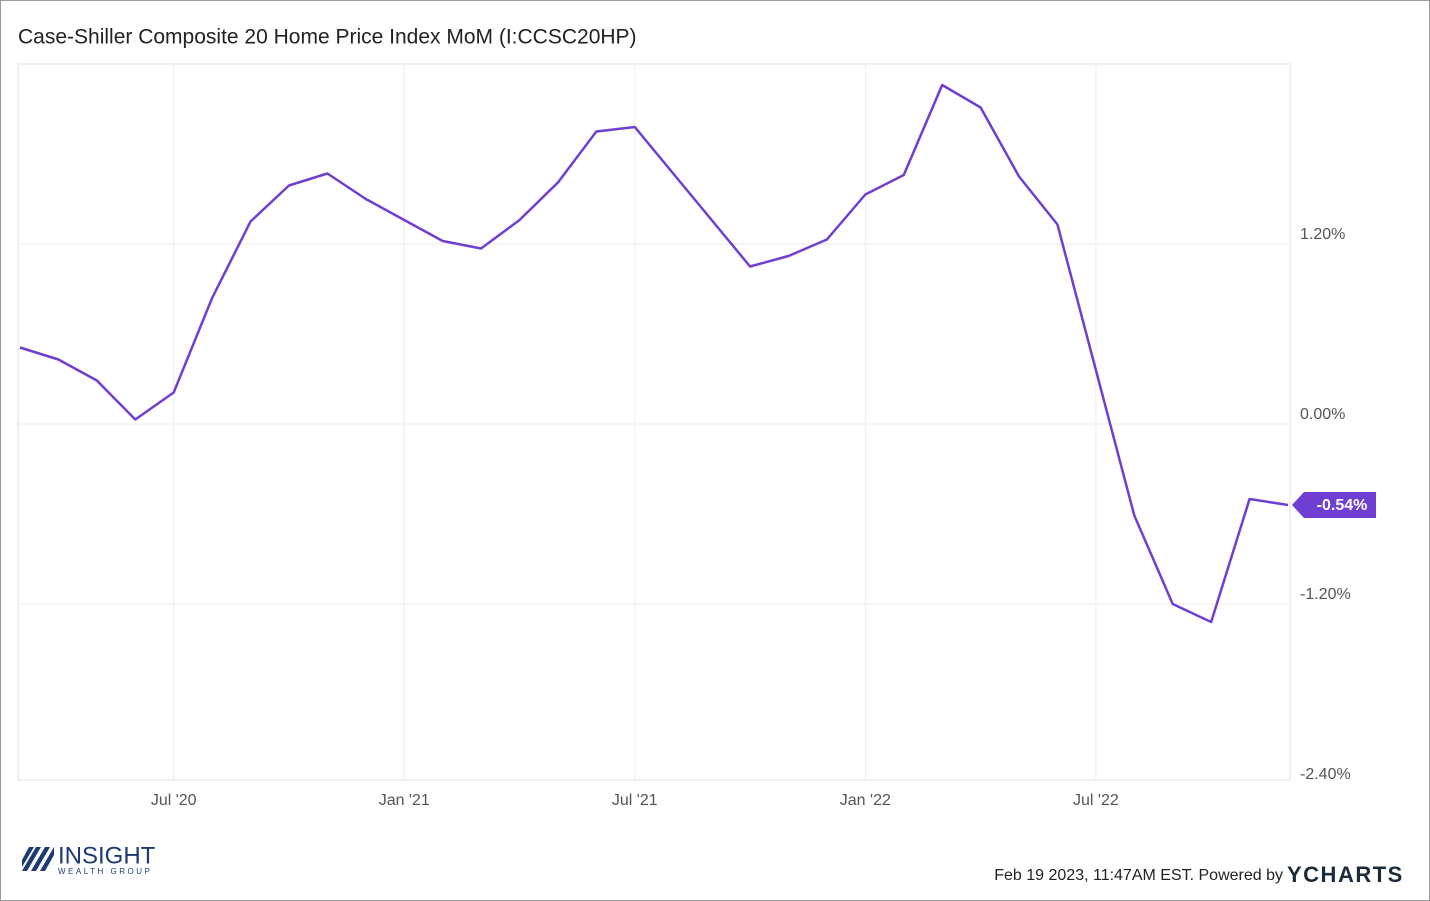 The image size is (1430, 901). What do you see at coordinates (1325, 774) in the screenshot?
I see `y-tick-label: -2.40%` at bounding box center [1325, 774].